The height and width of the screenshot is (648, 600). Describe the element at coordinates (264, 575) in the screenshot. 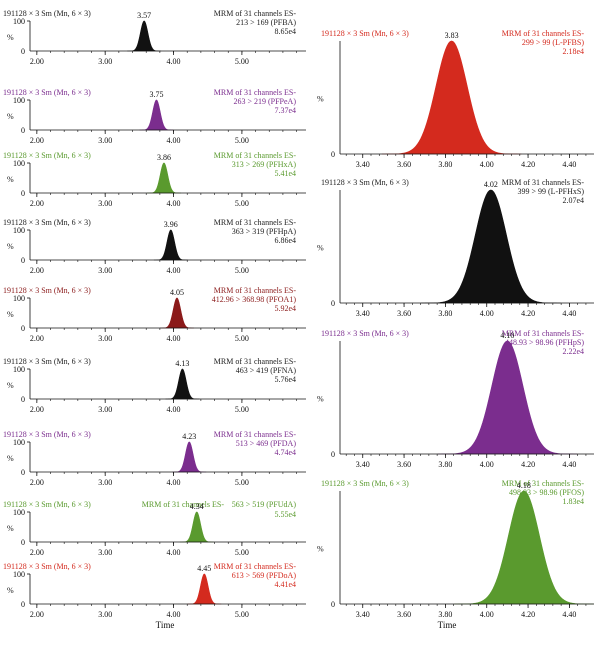

I see `transition-label: 613 > 569 (PFDoA)` at that location.